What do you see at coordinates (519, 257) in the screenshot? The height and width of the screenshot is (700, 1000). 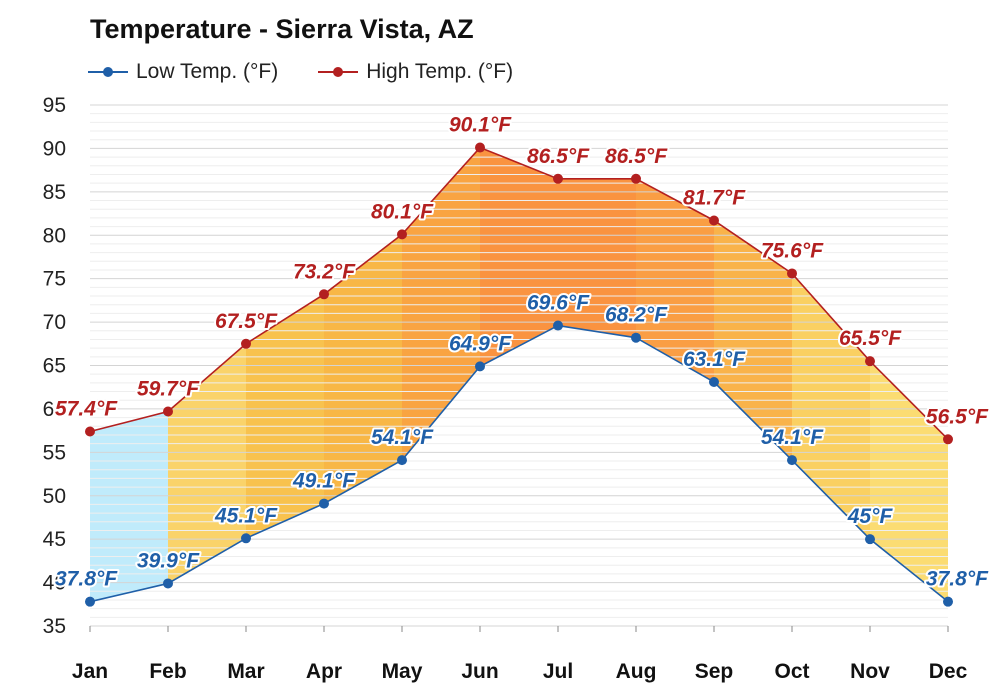 I see `band-jun` at bounding box center [519, 257].